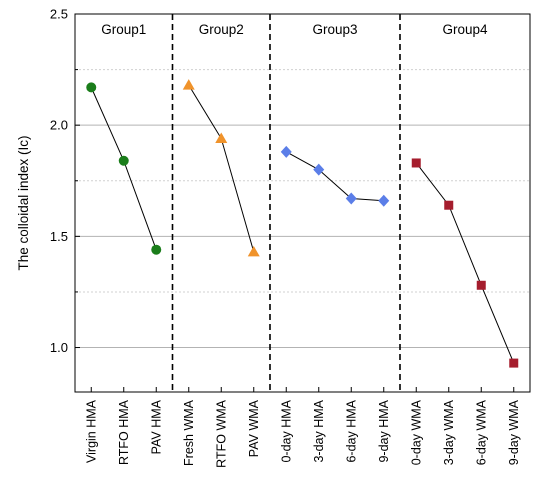 The width and height of the screenshot is (550, 485). I want to click on data-point-rtfo-hma, so click(123, 160).